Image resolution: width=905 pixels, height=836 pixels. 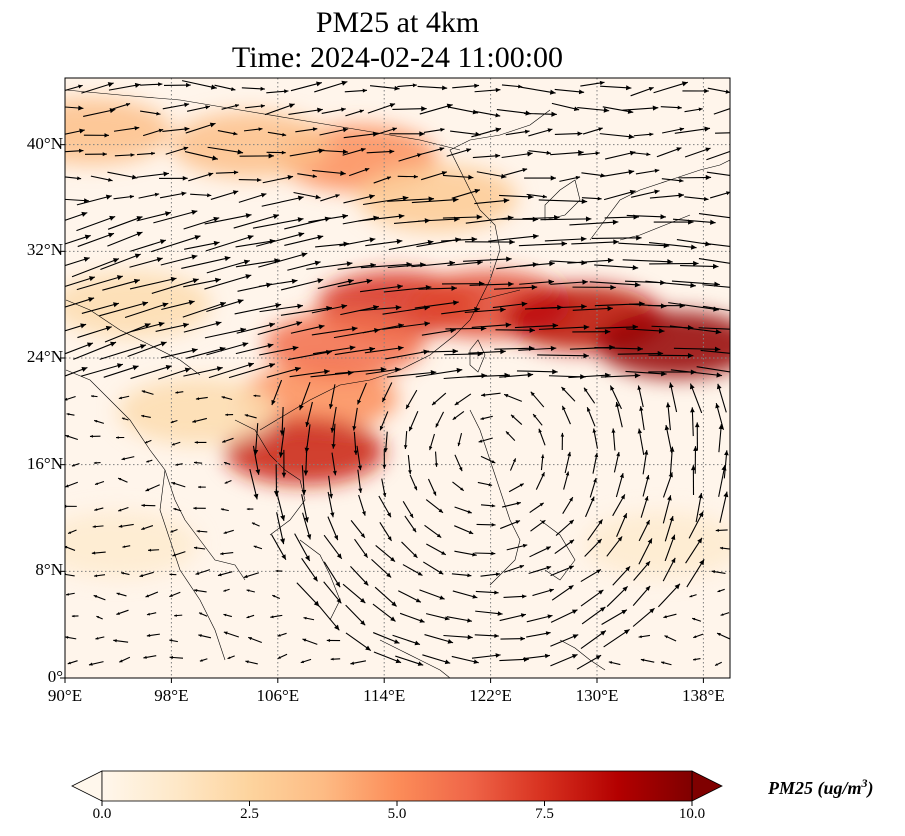 What do you see at coordinates (397, 803) in the screenshot?
I see `colorbar-ticks` at bounding box center [397, 803].